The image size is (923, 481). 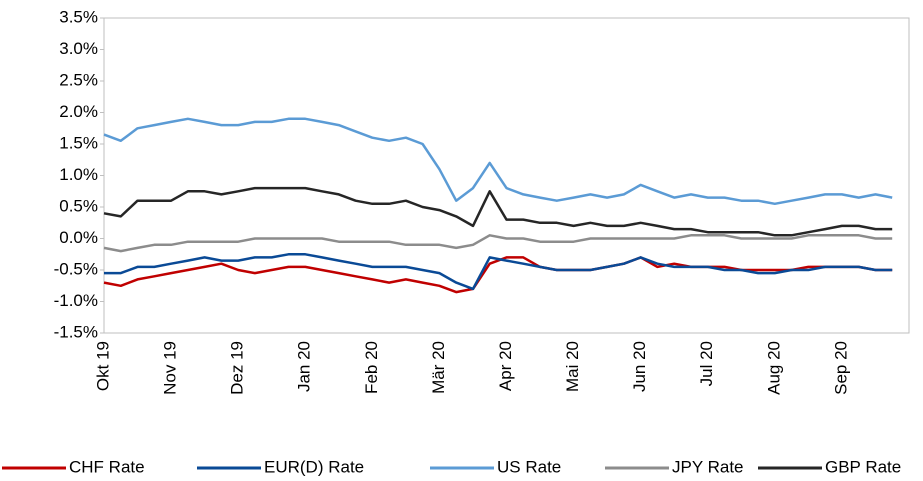 I want to click on x-tick-label: Feb 20, so click(x=371, y=367).